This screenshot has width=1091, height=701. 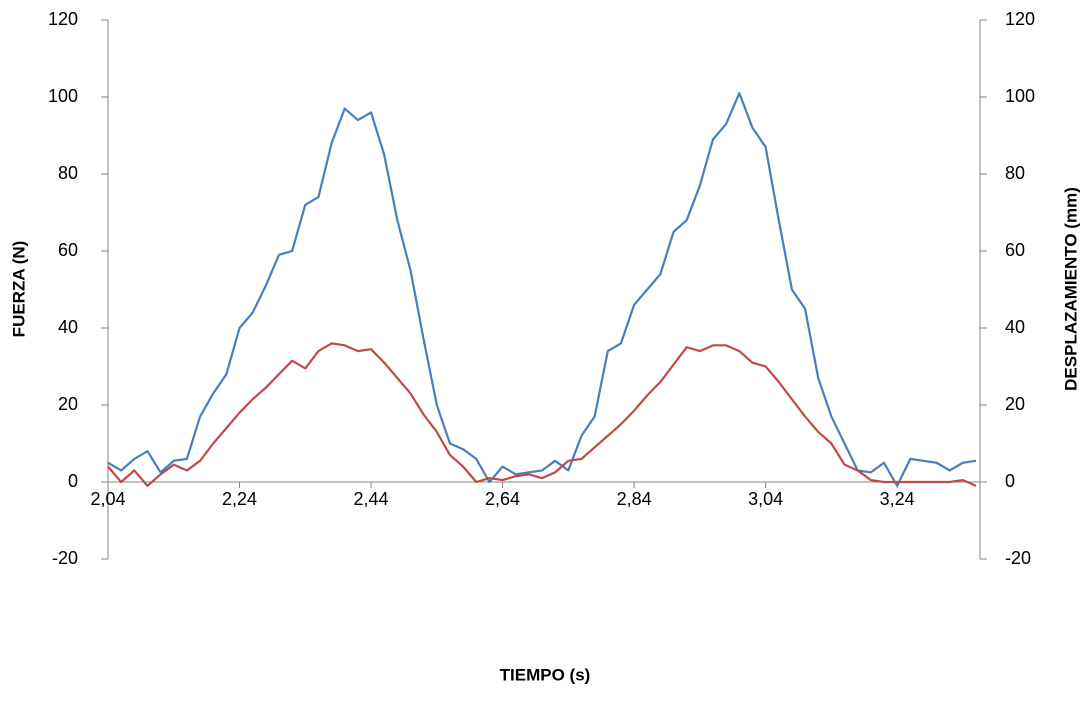 What do you see at coordinates (897, 499) in the screenshot?
I see `x-tick-label: 3,24` at bounding box center [897, 499].